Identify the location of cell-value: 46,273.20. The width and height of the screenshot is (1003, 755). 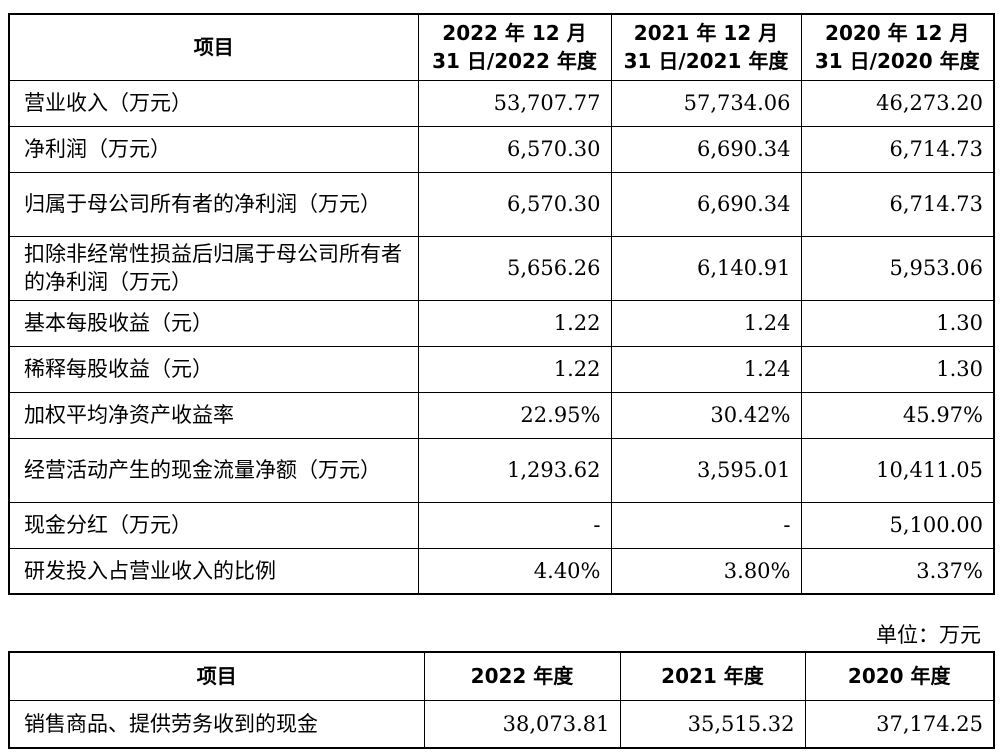
(897, 103).